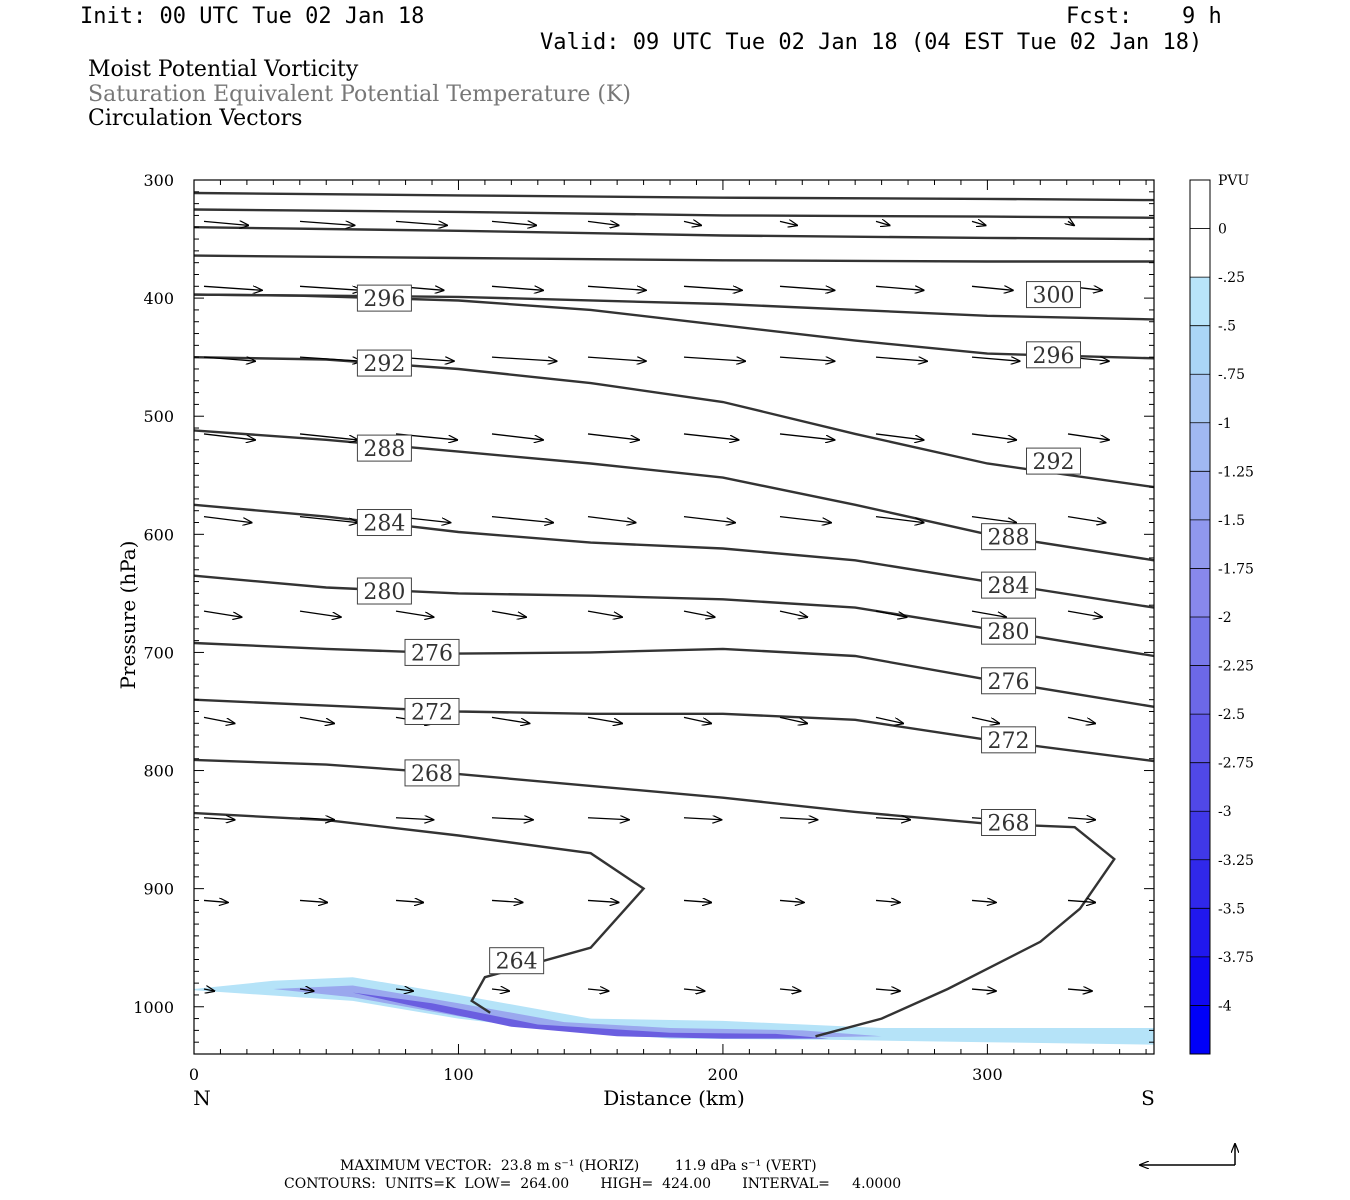 This screenshot has width=1350, height=1200. I want to click on y-tick-label: 1000, so click(153, 1007).